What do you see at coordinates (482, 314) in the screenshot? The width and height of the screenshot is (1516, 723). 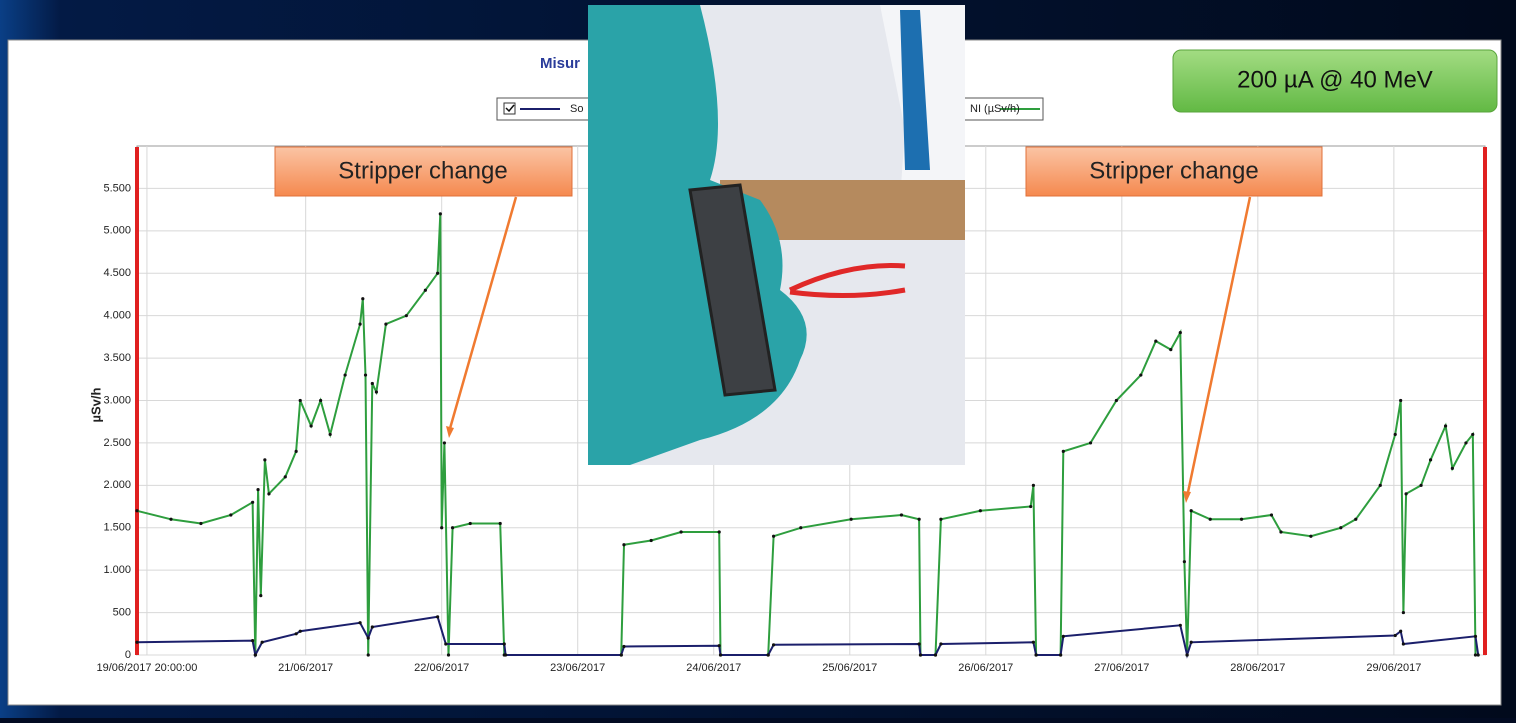 I see `annotation-arrow` at bounding box center [482, 314].